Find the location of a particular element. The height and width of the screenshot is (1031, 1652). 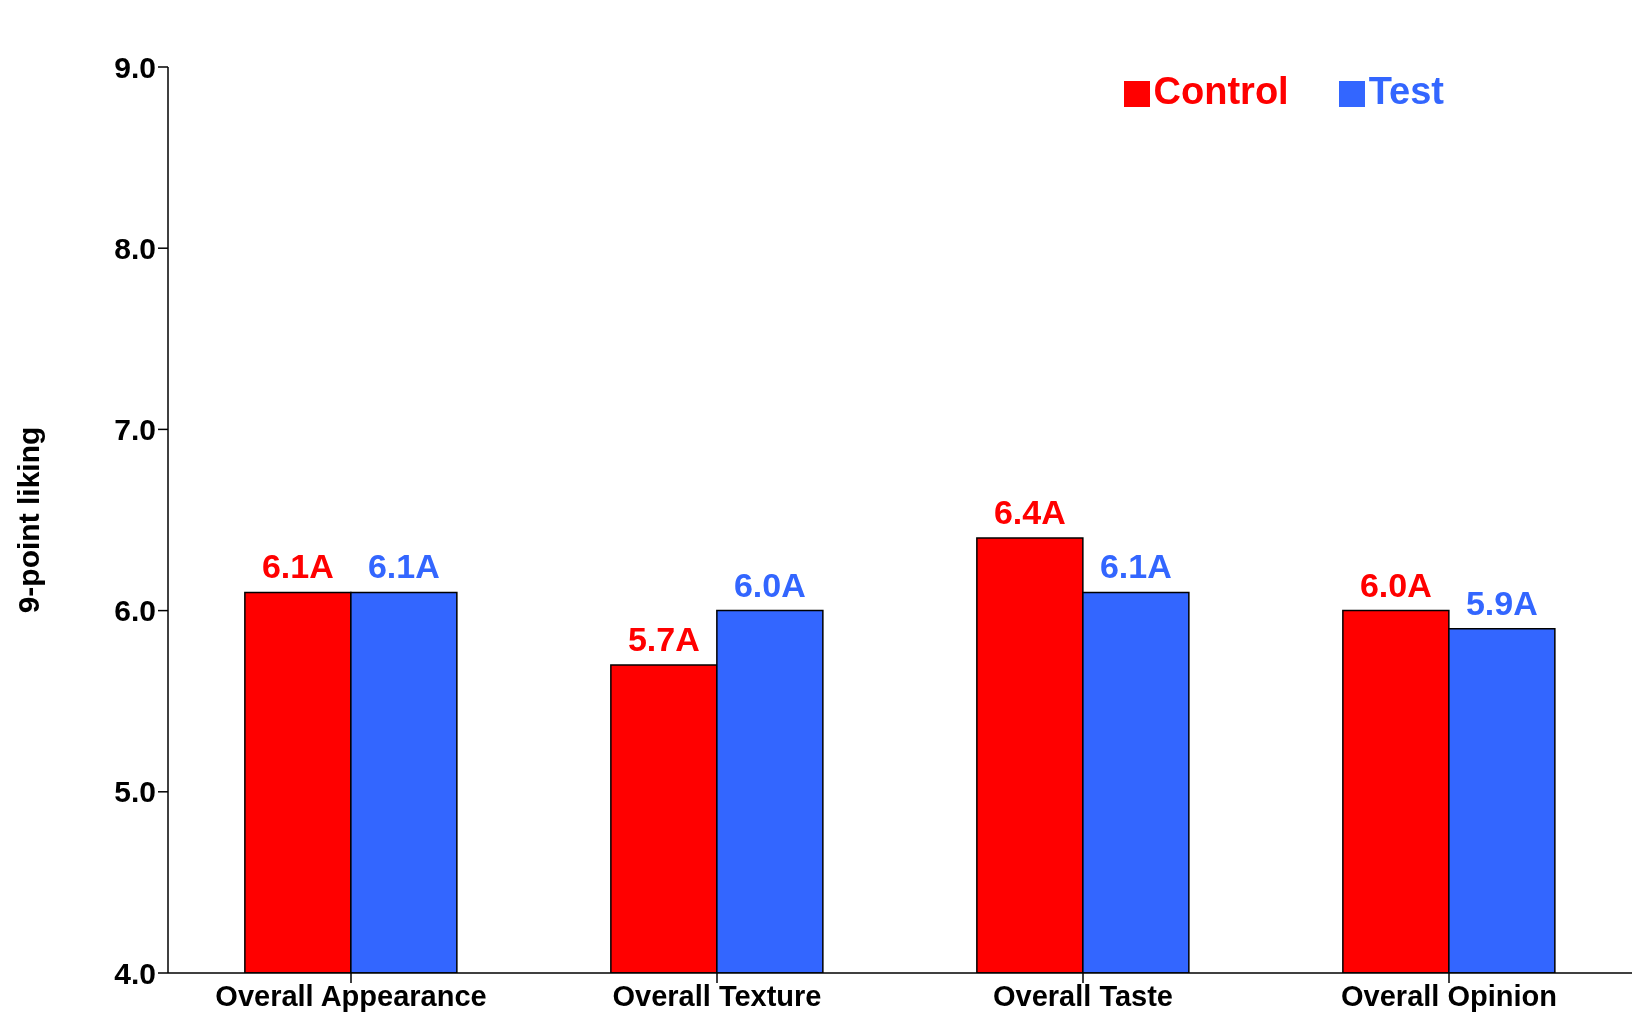

x-tick-label: Overall Opinion is located at coordinates (1449, 995).